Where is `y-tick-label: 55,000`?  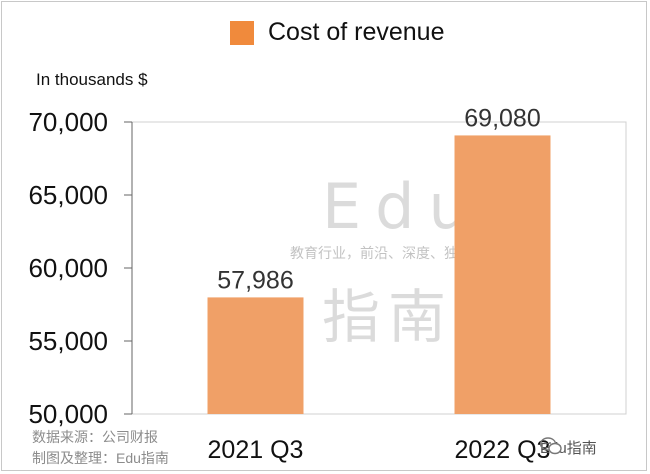 y-tick-label: 55,000 is located at coordinates (68, 341).